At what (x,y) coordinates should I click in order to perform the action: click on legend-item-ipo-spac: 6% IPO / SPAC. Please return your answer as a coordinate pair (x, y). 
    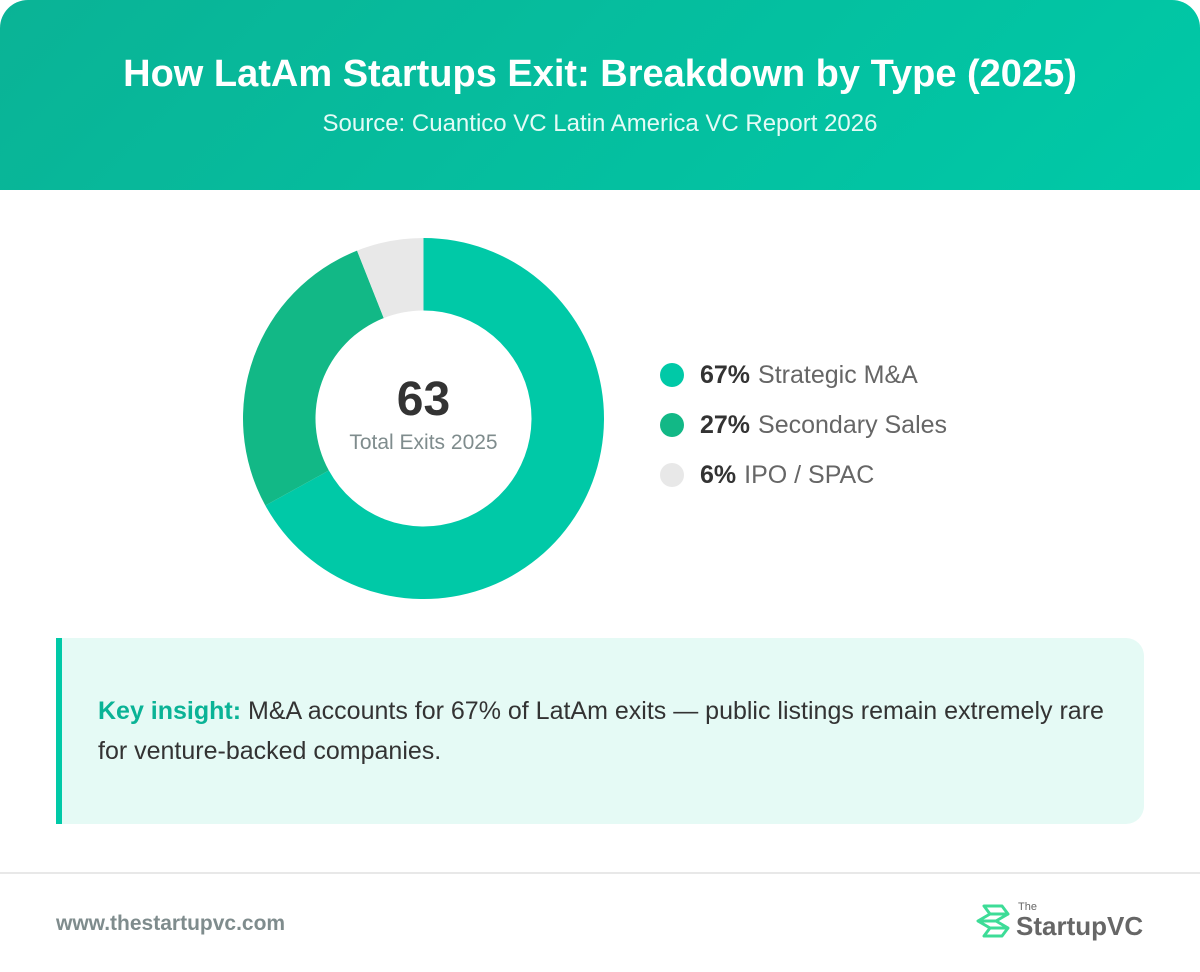
    Looking at the image, I should click on (803, 475).